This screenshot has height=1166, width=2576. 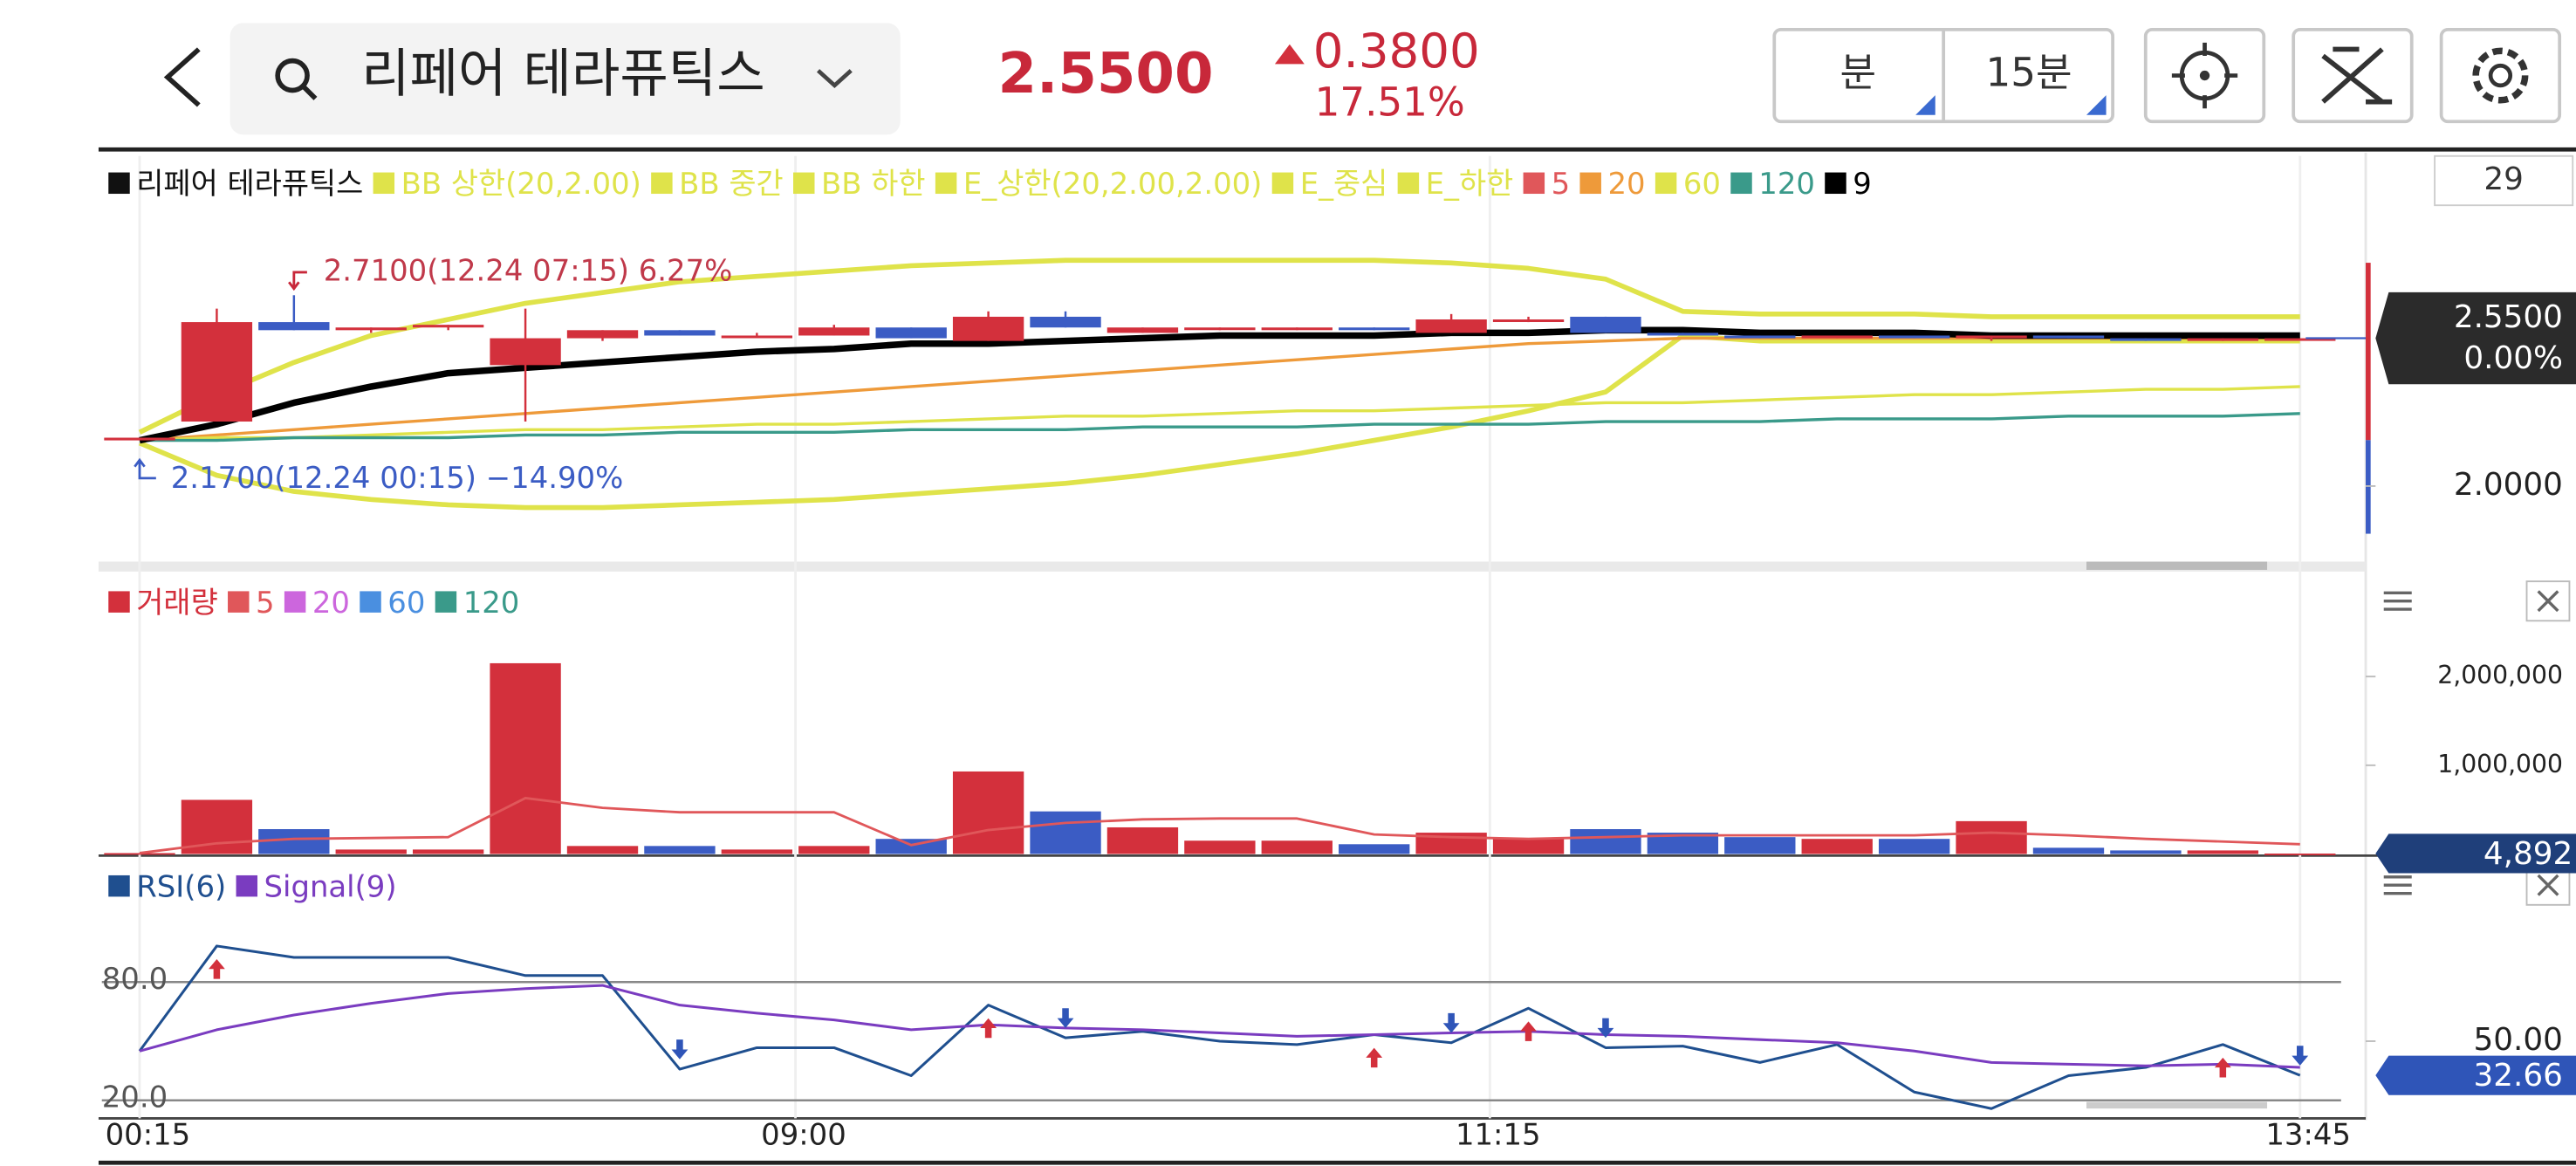 I want to click on x-tick-label: 11:15, so click(x=1498, y=1135).